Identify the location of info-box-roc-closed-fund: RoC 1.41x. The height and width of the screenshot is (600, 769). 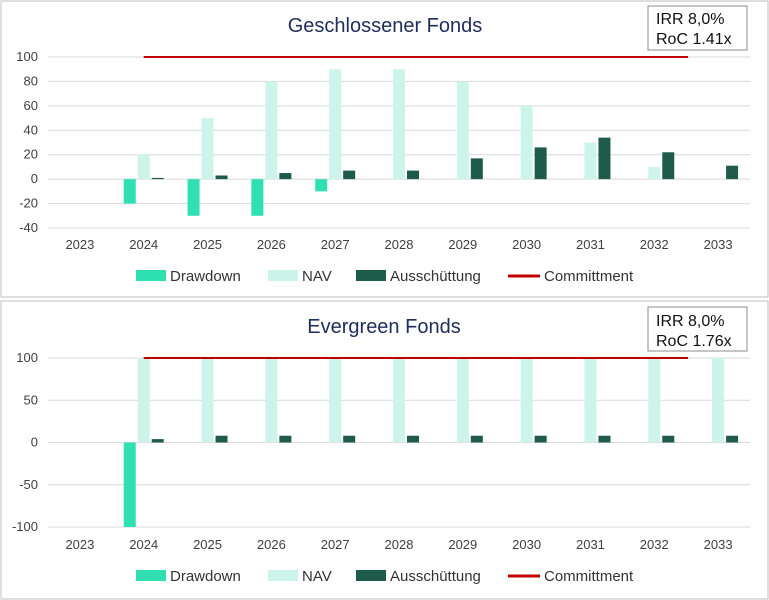
(694, 39).